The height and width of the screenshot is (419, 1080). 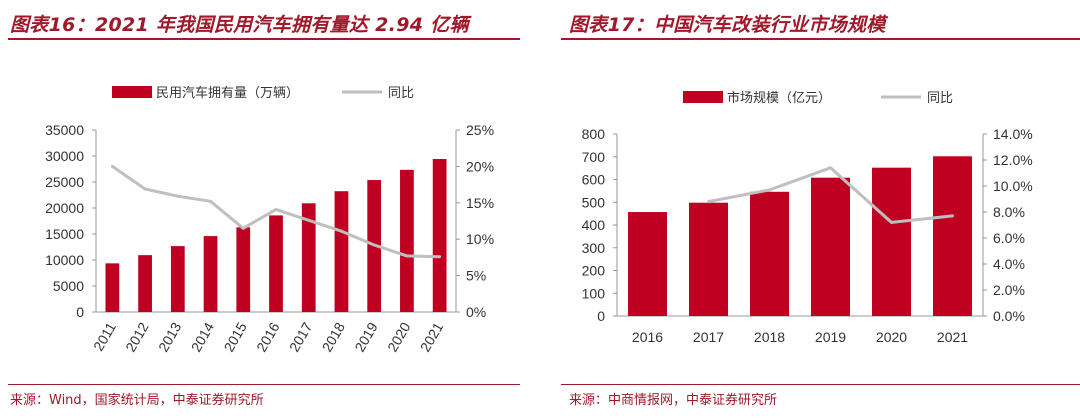 What do you see at coordinates (203, 336) in the screenshot?
I see `x-tick-label: 2014` at bounding box center [203, 336].